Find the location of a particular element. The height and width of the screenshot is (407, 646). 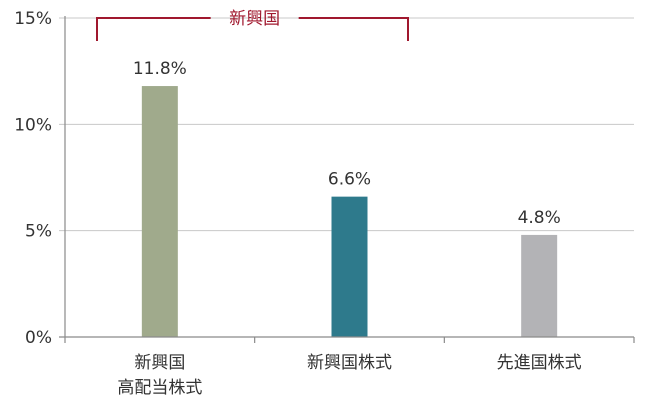

bracket-right is located at coordinates (353, 29).